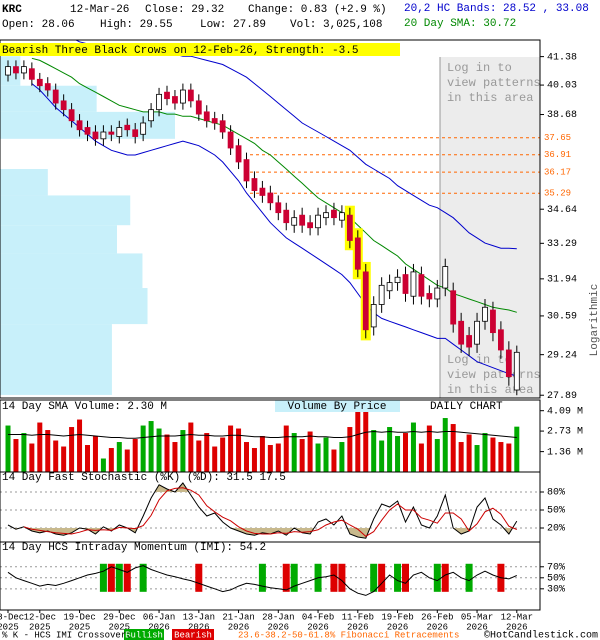  Describe the element at coordinates (557, 194) in the screenshot. I see `fib-label: 35.29` at that location.